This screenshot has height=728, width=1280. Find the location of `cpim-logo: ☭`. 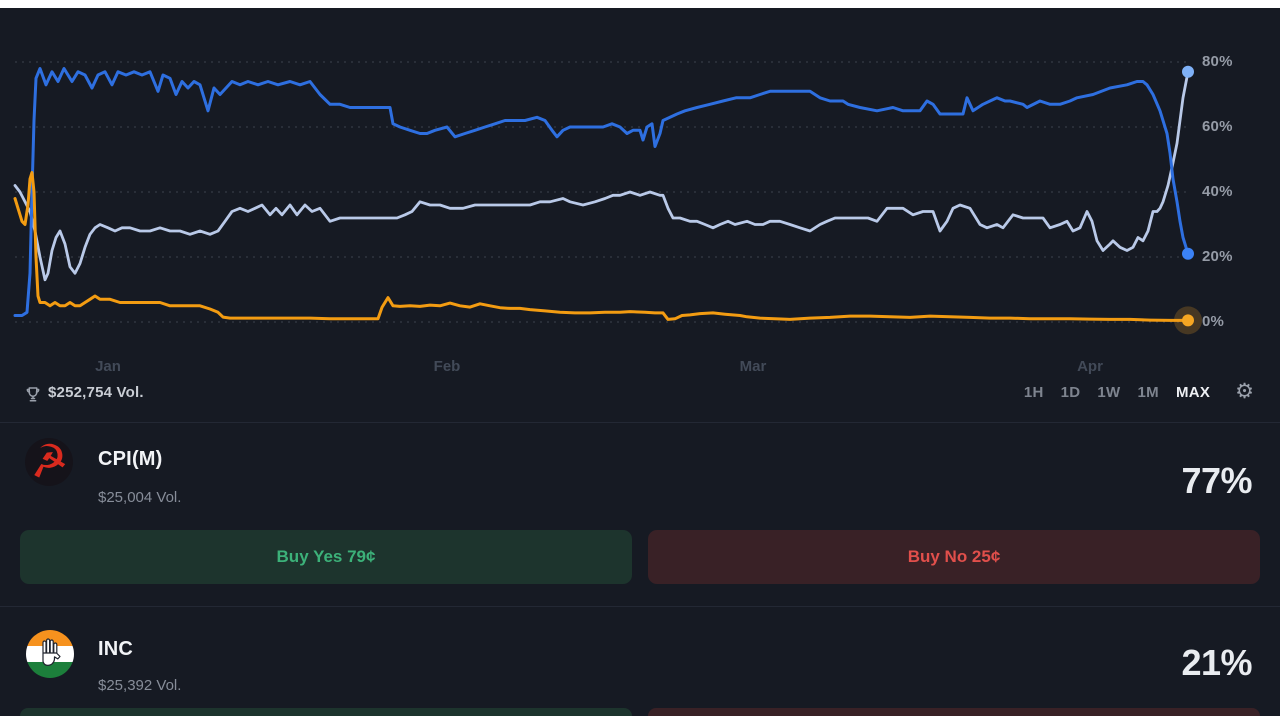

cpim-logo: ☭ is located at coordinates (49, 462).